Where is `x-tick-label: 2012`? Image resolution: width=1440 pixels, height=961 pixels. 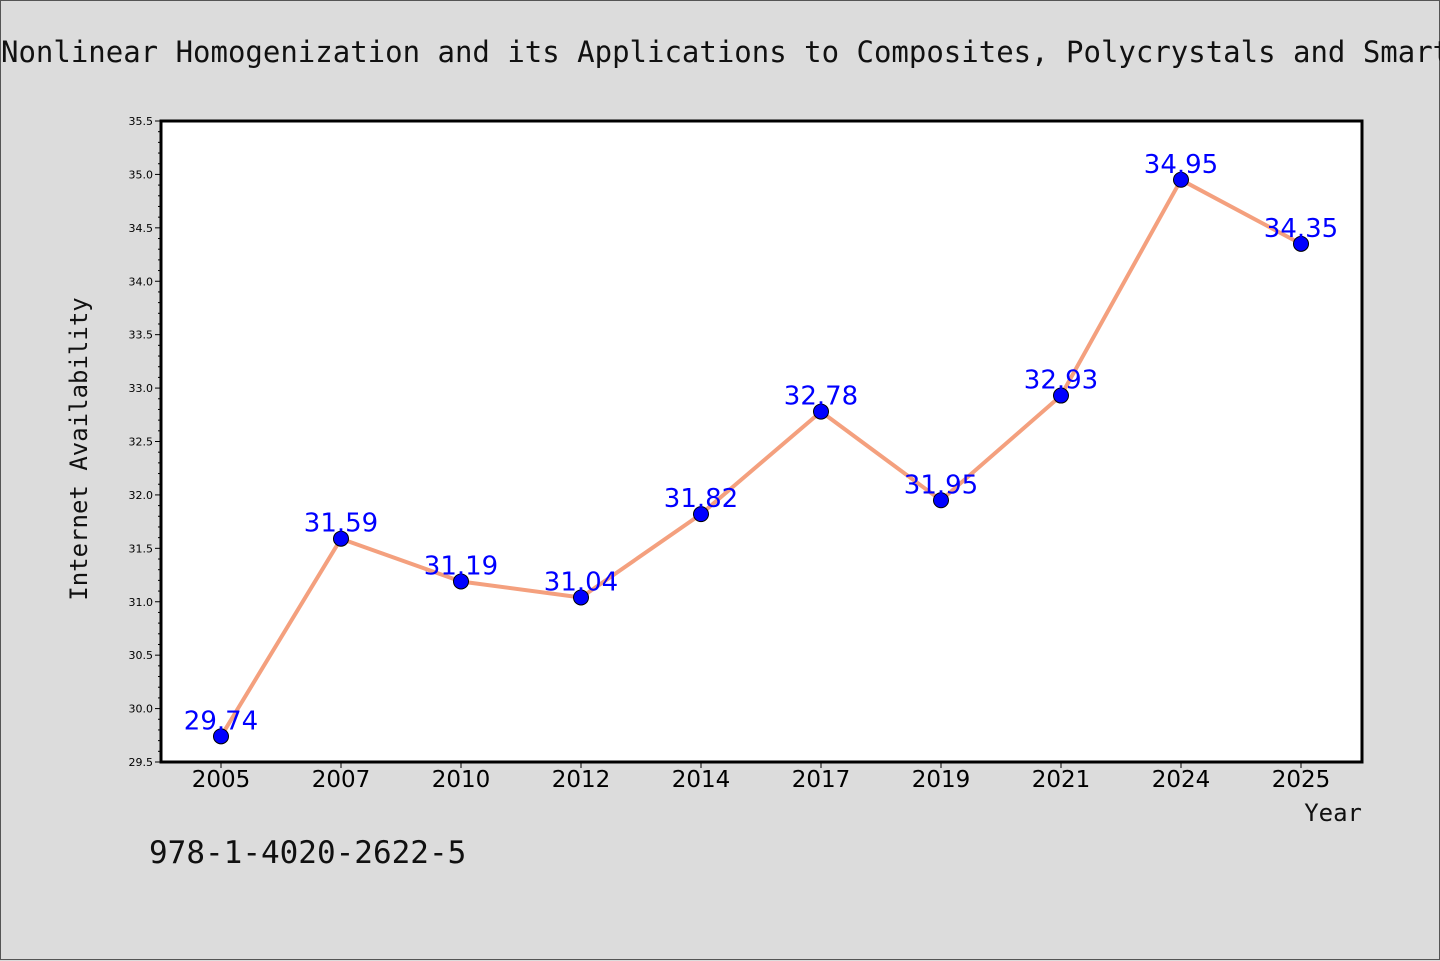 x-tick-label: 2012 is located at coordinates (581, 780).